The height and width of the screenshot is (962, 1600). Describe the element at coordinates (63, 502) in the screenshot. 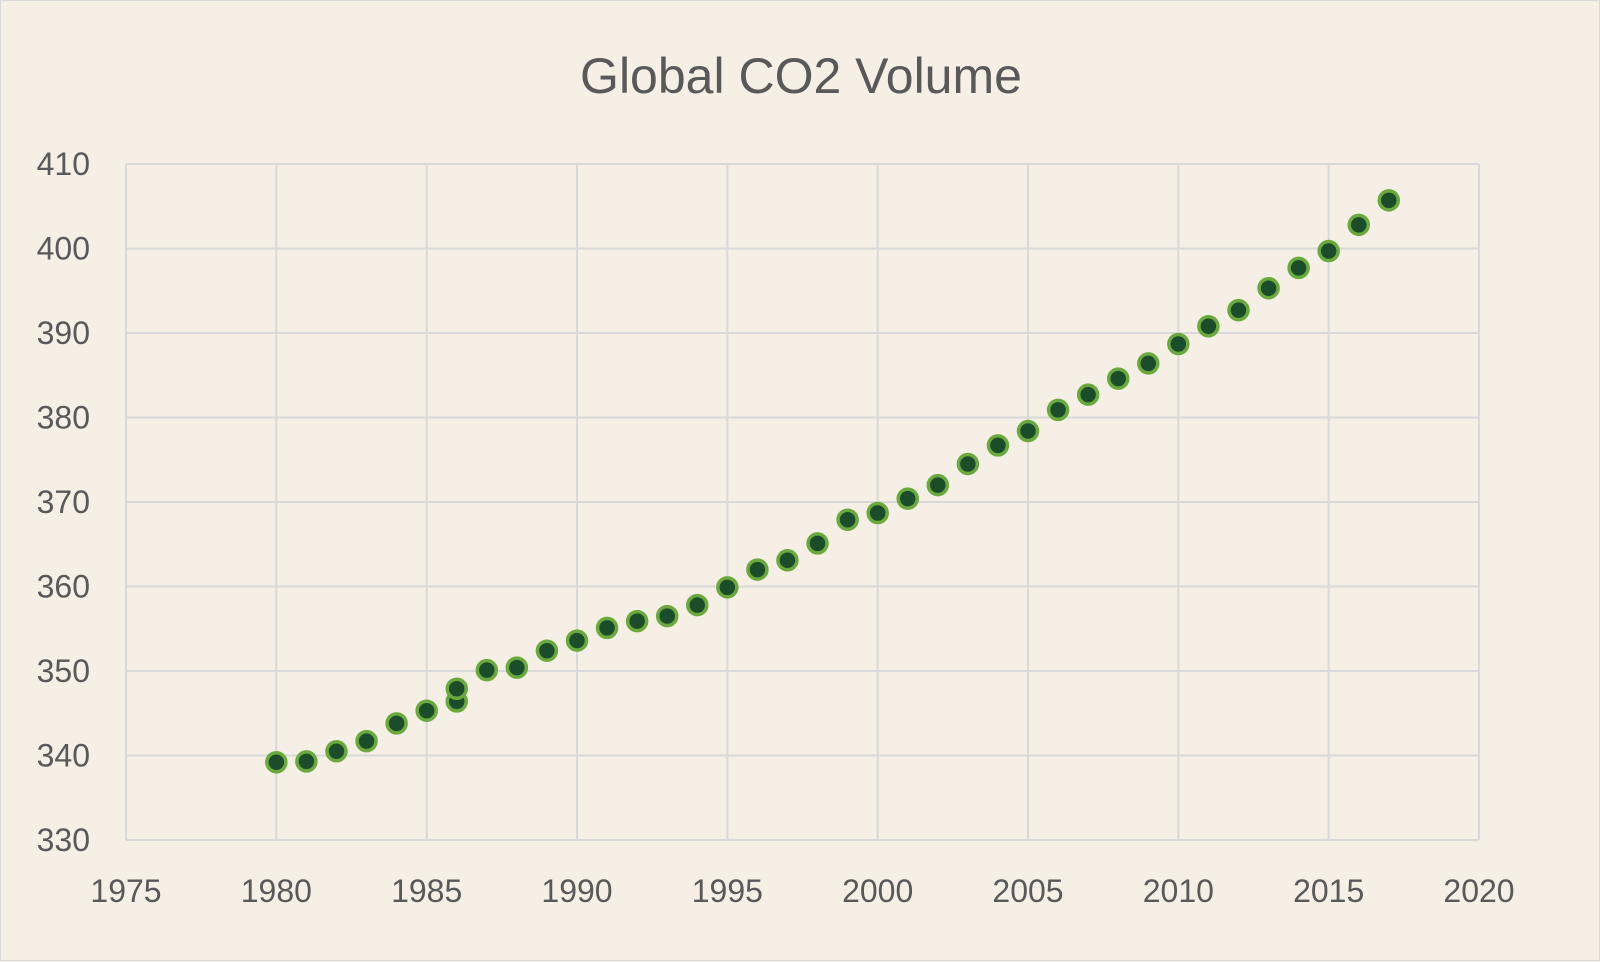

I see `y-tick-label: 370` at that location.